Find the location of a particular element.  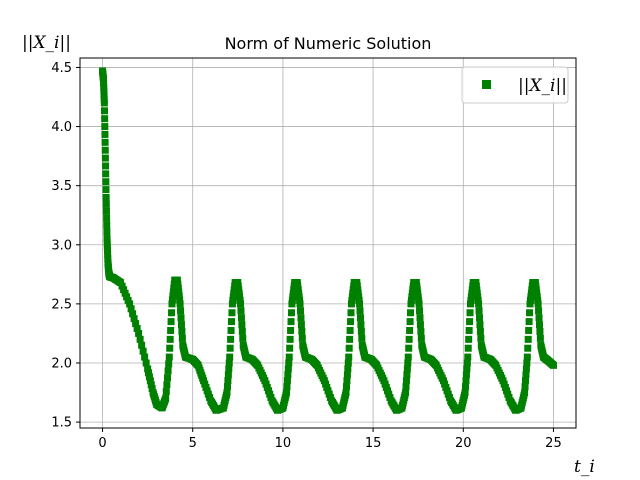

x-tick-label-3: 15 is located at coordinates (373, 443).